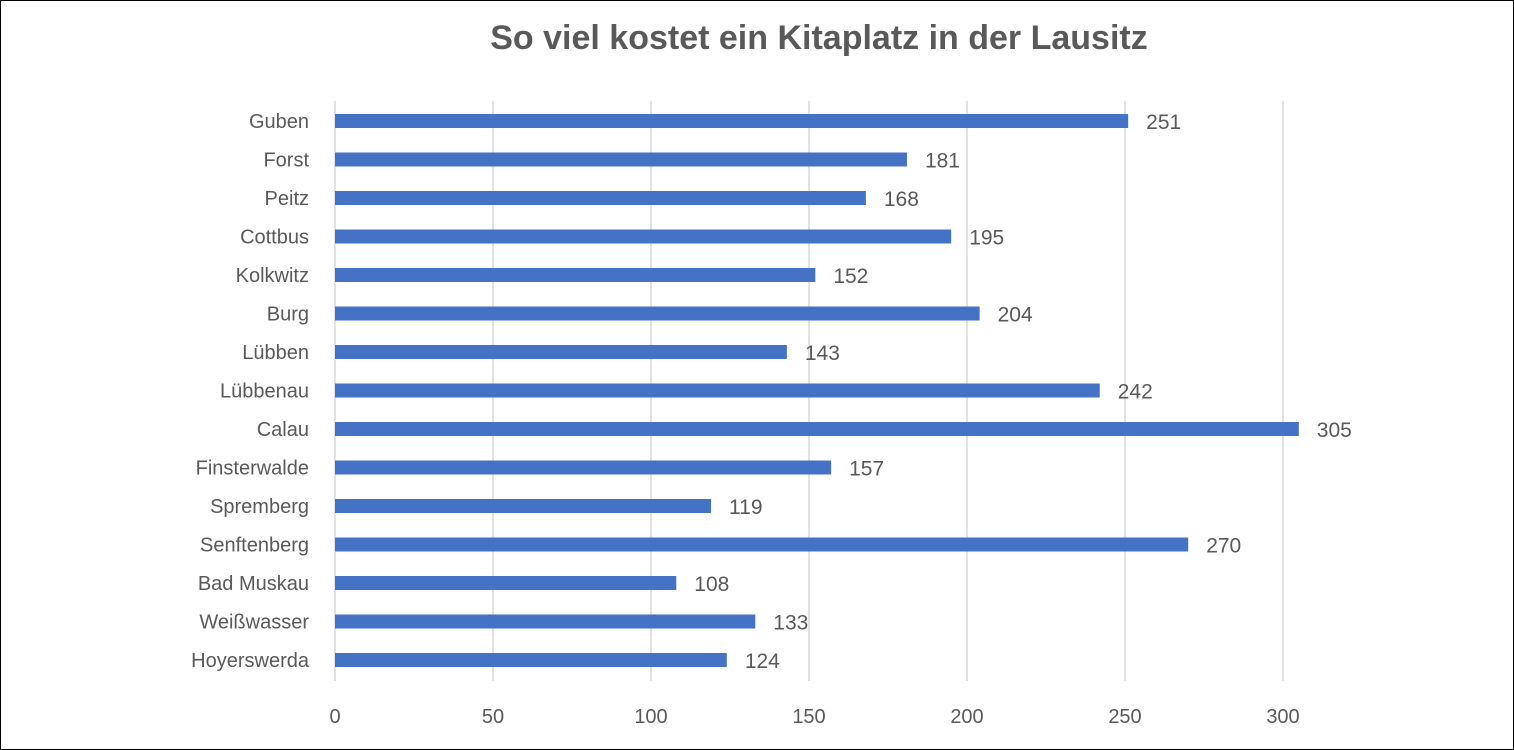  I want to click on x-tick-label: 150, so click(808, 717).